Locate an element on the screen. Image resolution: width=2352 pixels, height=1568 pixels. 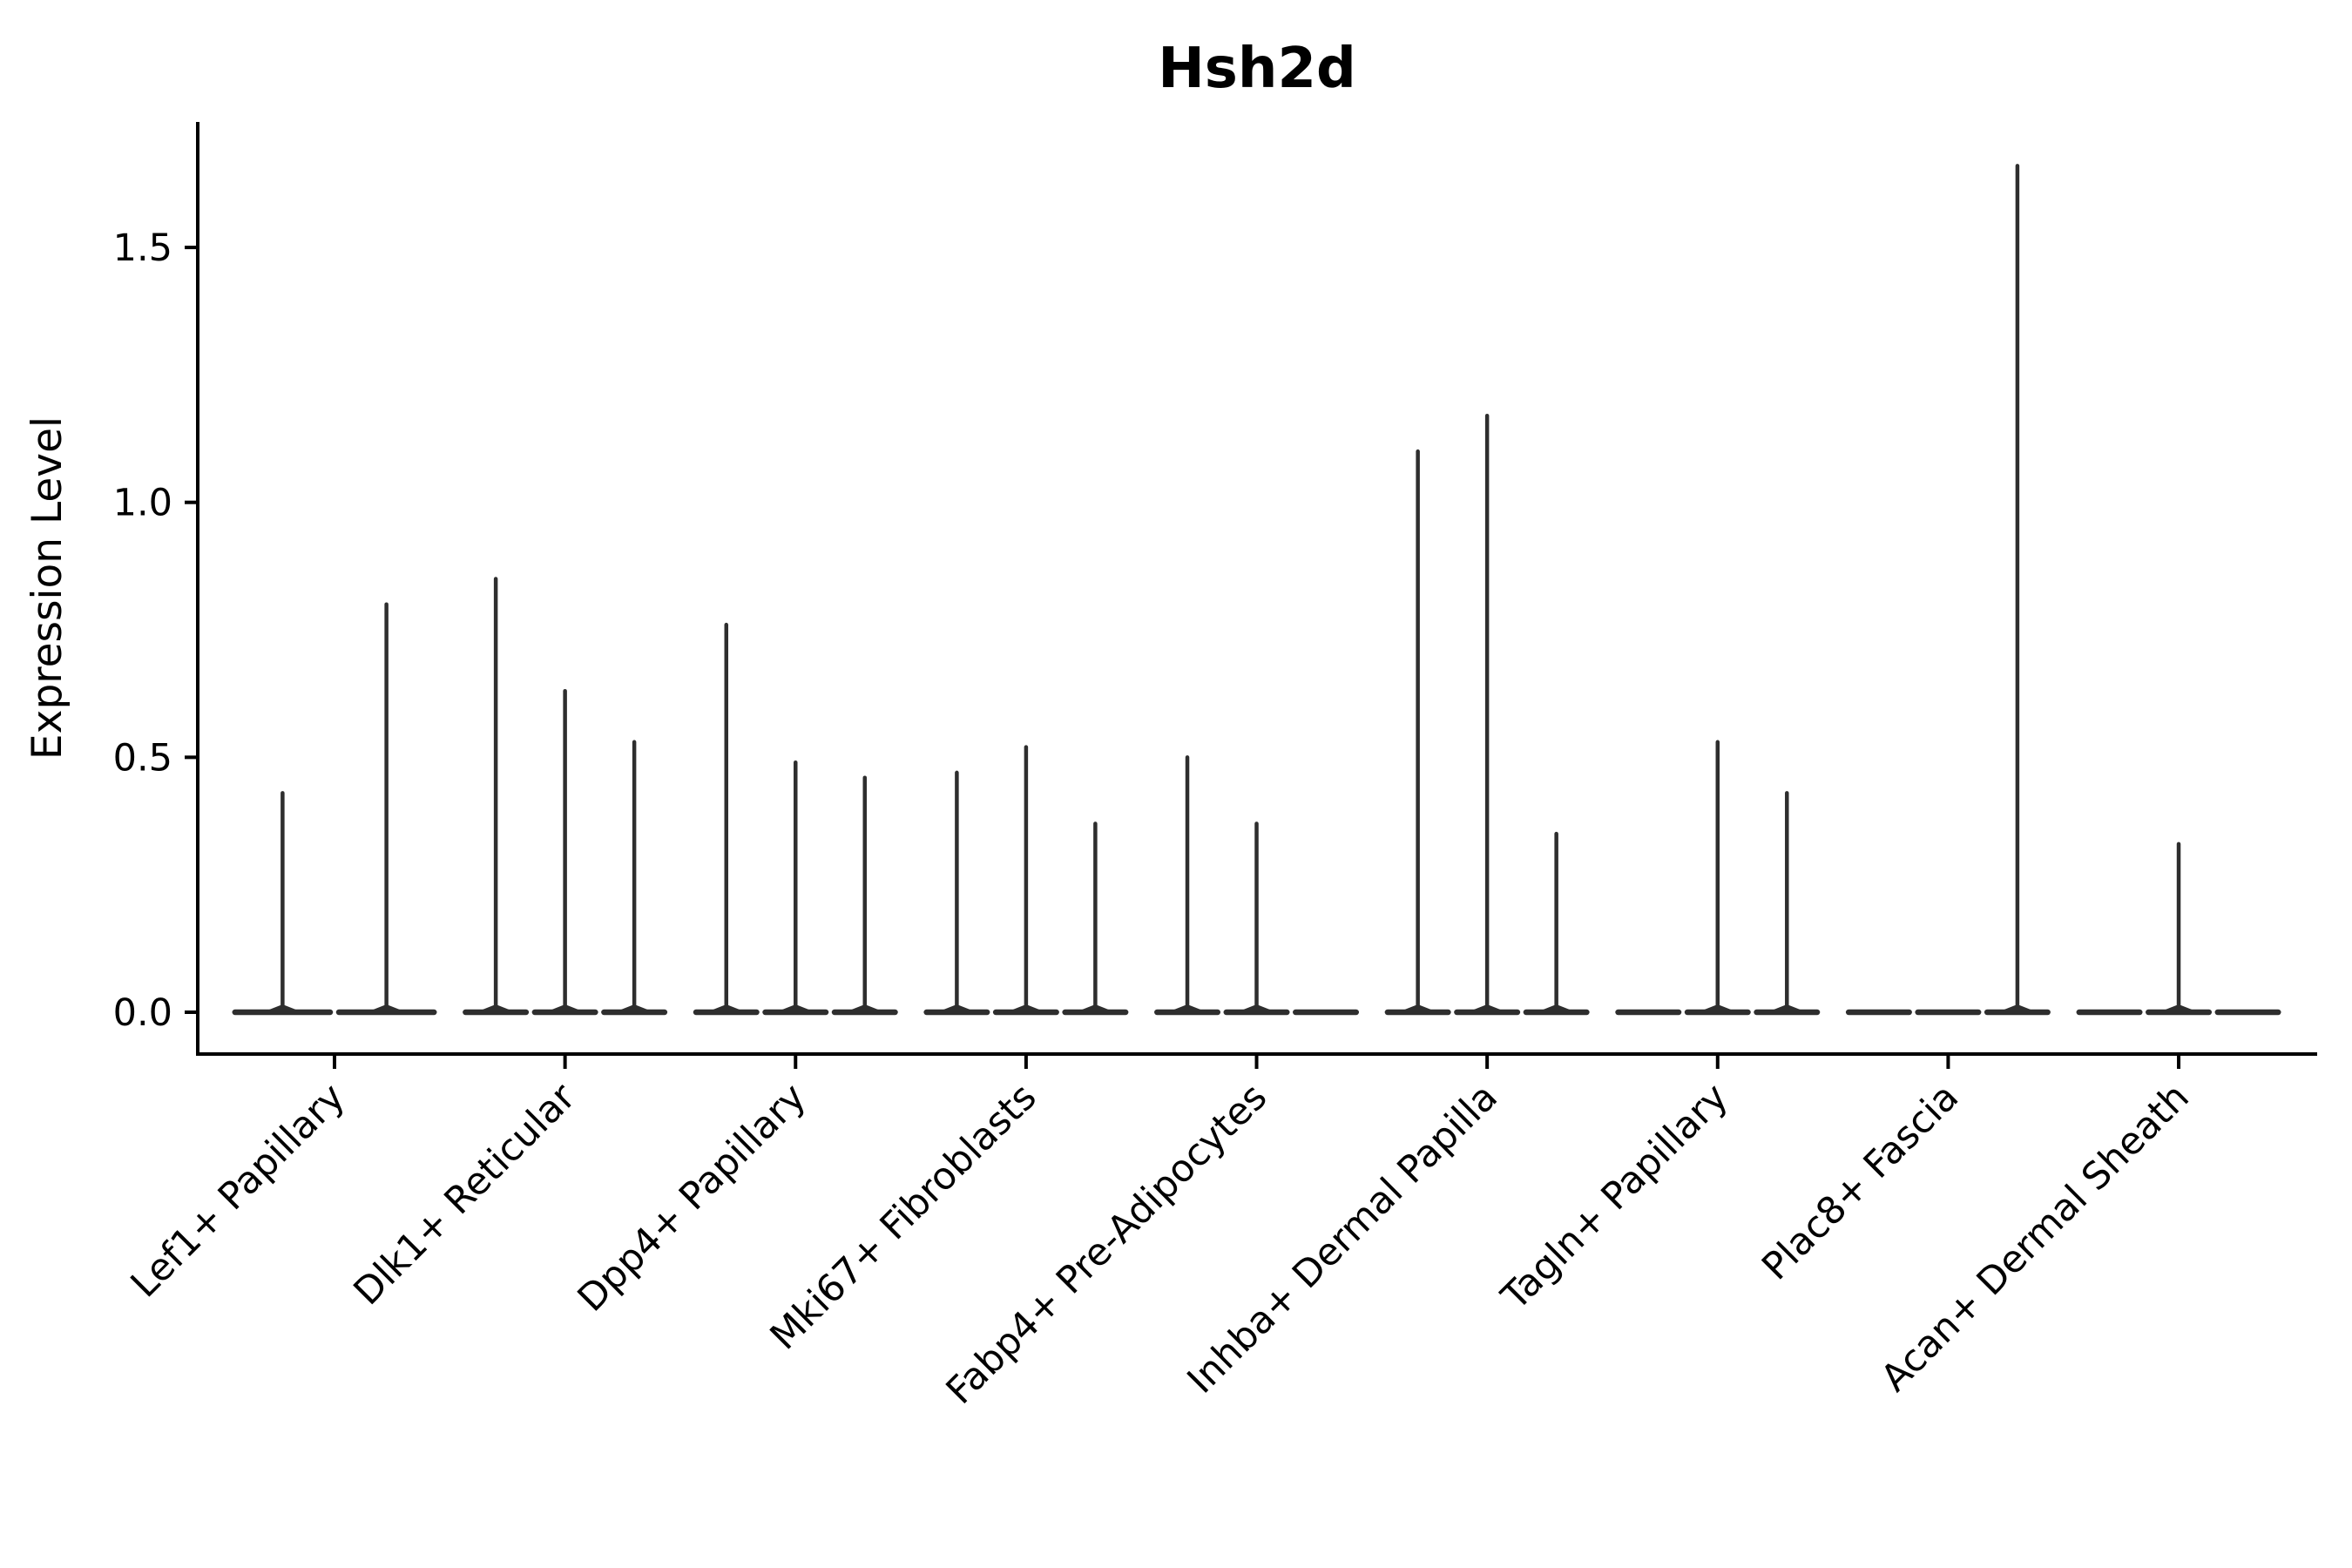
y-tick-label: 0.0 is located at coordinates (142, 1013).